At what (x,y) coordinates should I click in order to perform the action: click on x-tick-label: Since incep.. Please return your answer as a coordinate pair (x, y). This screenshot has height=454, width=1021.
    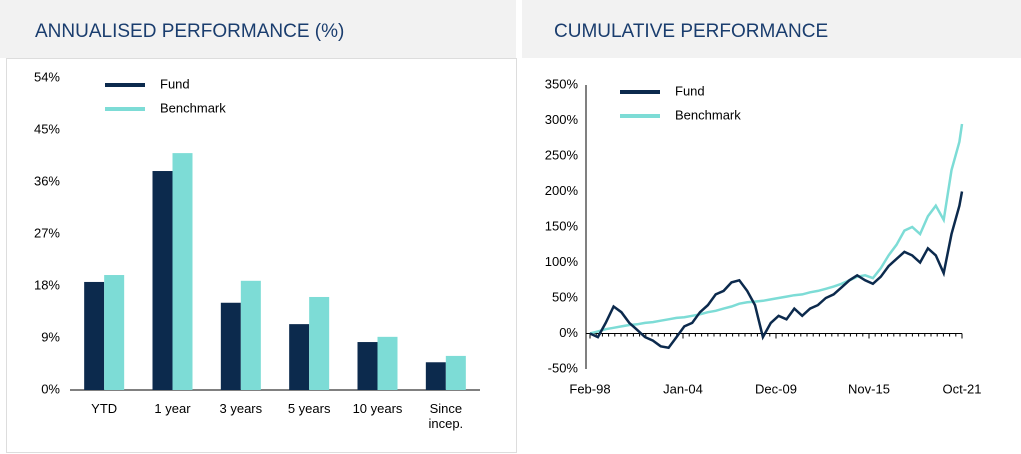
    Looking at the image, I should click on (446, 416).